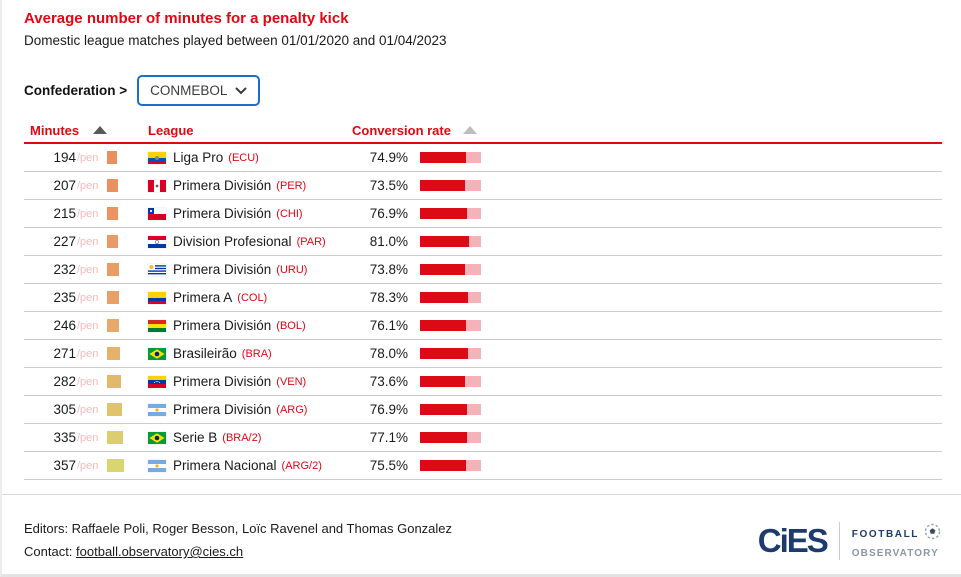  What do you see at coordinates (157, 213) in the screenshot?
I see `country-flag-icon-chi` at bounding box center [157, 213].